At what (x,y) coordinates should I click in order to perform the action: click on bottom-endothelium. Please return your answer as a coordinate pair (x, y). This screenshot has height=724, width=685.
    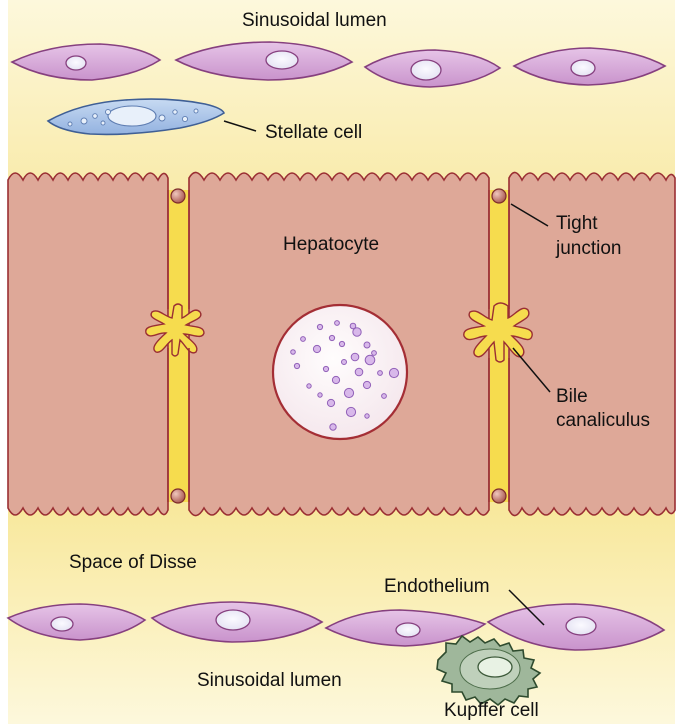
    Looking at the image, I should click on (336, 626).